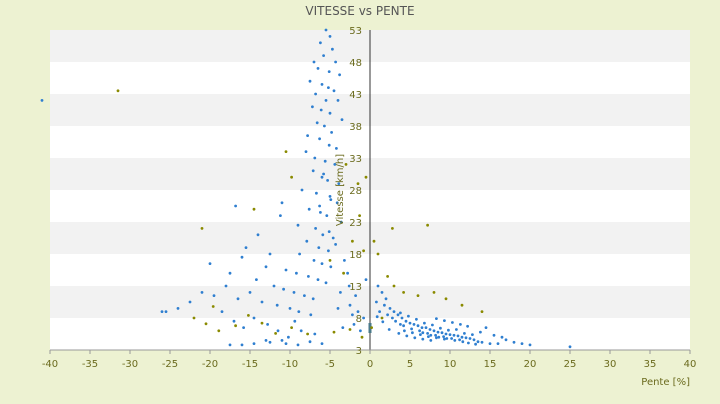  Describe the element at coordinates (359, 351) in the screenshot. I see `y-tick-label: 3` at that location.